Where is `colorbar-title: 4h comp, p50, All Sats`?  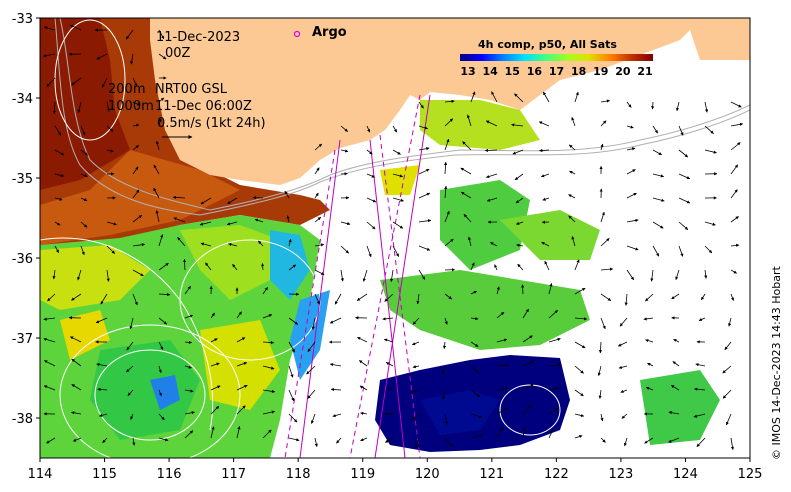 colorbar-title: 4h comp, p50, All Sats is located at coordinates (547, 44).